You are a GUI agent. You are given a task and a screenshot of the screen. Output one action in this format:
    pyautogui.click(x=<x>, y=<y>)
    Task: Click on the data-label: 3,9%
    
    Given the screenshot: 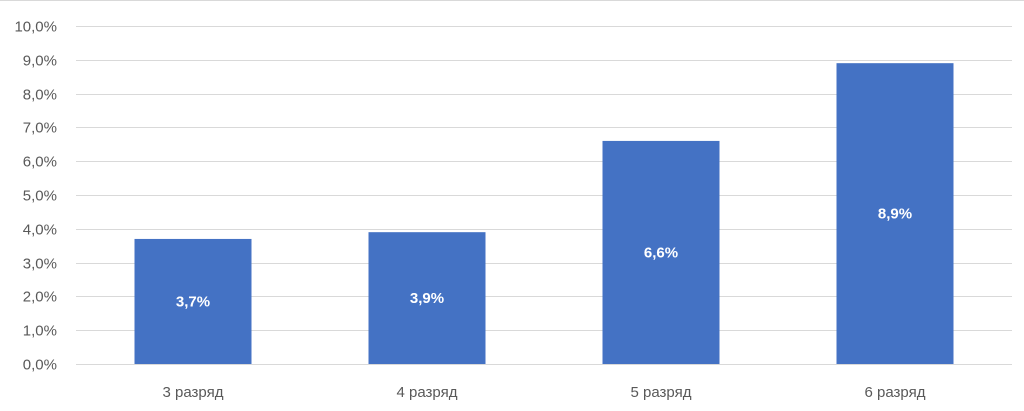 What is the action you would take?
    pyautogui.click(x=427, y=298)
    